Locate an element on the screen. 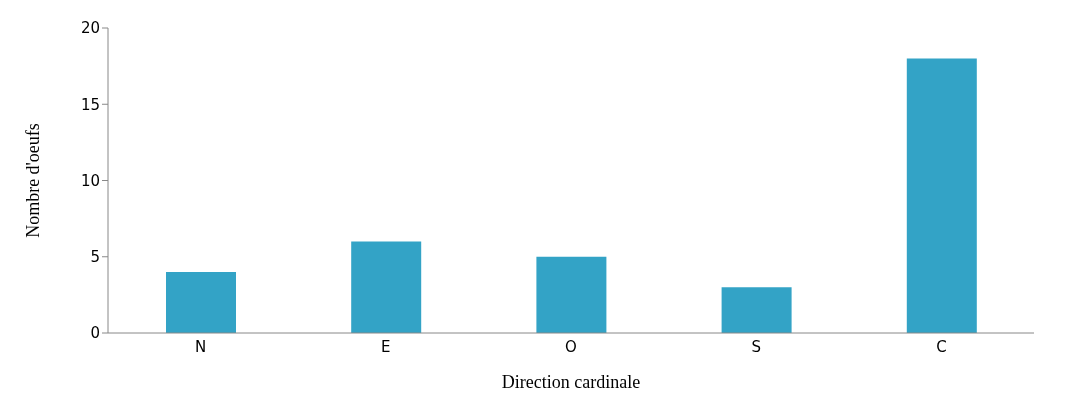 Image resolution: width=1092 pixels, height=403 pixels. x-tick-label: O is located at coordinates (571, 346).